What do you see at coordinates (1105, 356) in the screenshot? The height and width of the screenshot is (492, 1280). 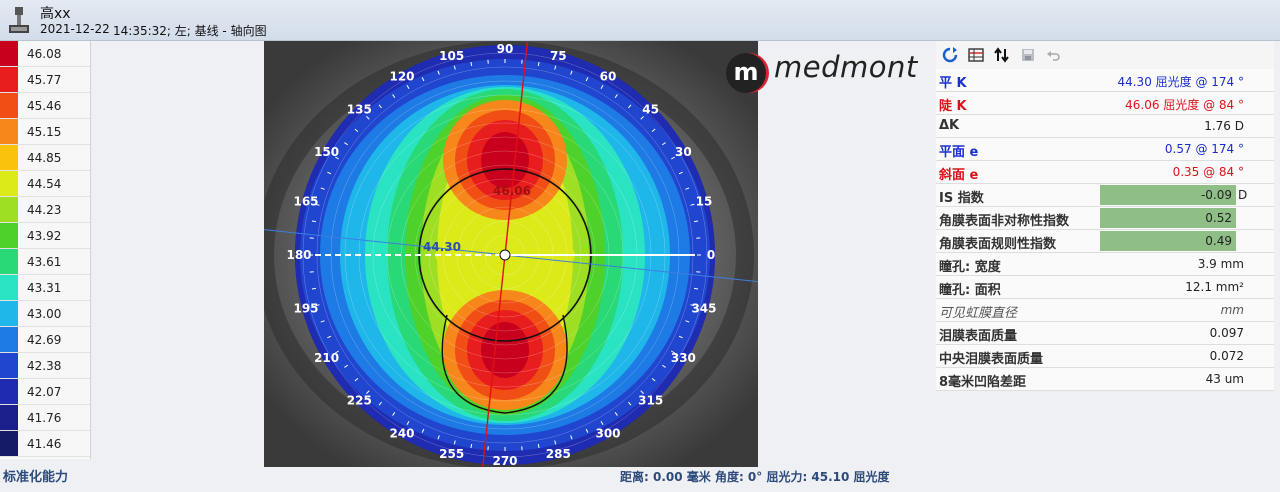 I see `index-row: 中央泪膜表面质量 0.072` at bounding box center [1105, 356].